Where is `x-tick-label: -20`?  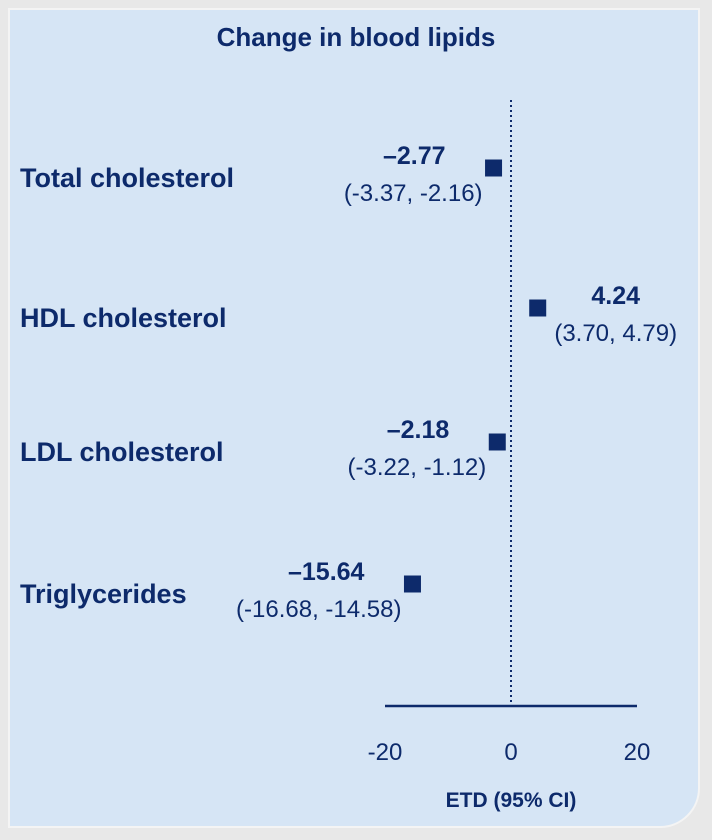
x-tick-label: -20 is located at coordinates (385, 752).